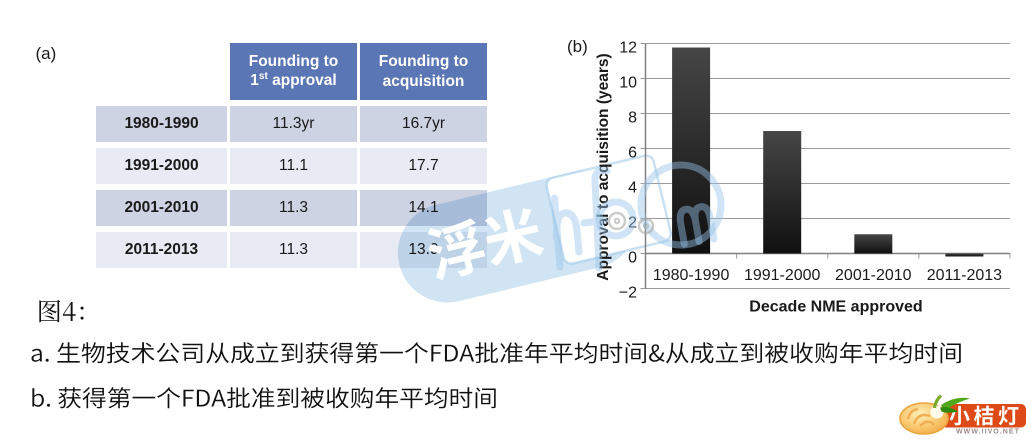 This screenshot has width=1033, height=441. Describe the element at coordinates (632, 153) in the screenshot. I see `svg-text: 6` at that location.